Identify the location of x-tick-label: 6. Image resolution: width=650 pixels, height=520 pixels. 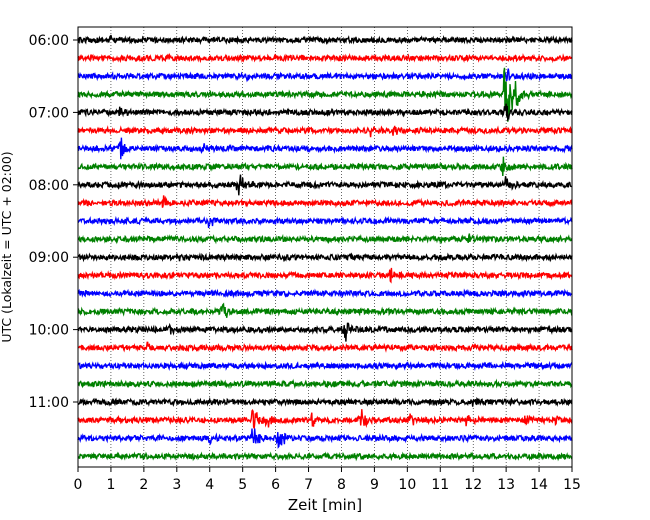
(275, 485).